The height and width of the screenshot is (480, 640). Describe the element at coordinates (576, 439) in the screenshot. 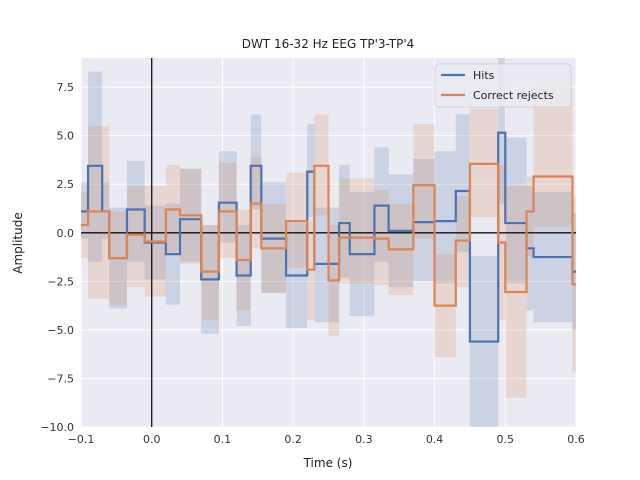

I see `x-tick-label: 0.6` at that location.